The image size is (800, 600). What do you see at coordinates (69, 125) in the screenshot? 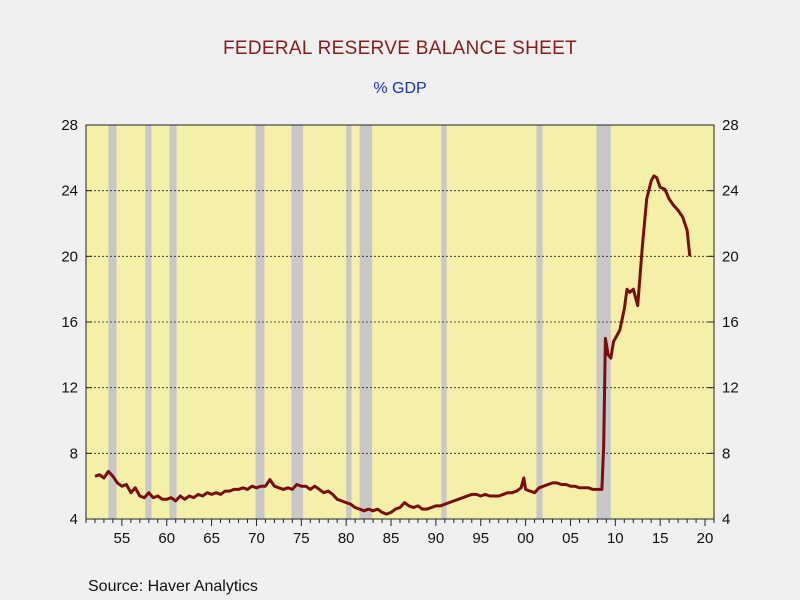
I see `y-tick-label-left: 28` at bounding box center [69, 125].